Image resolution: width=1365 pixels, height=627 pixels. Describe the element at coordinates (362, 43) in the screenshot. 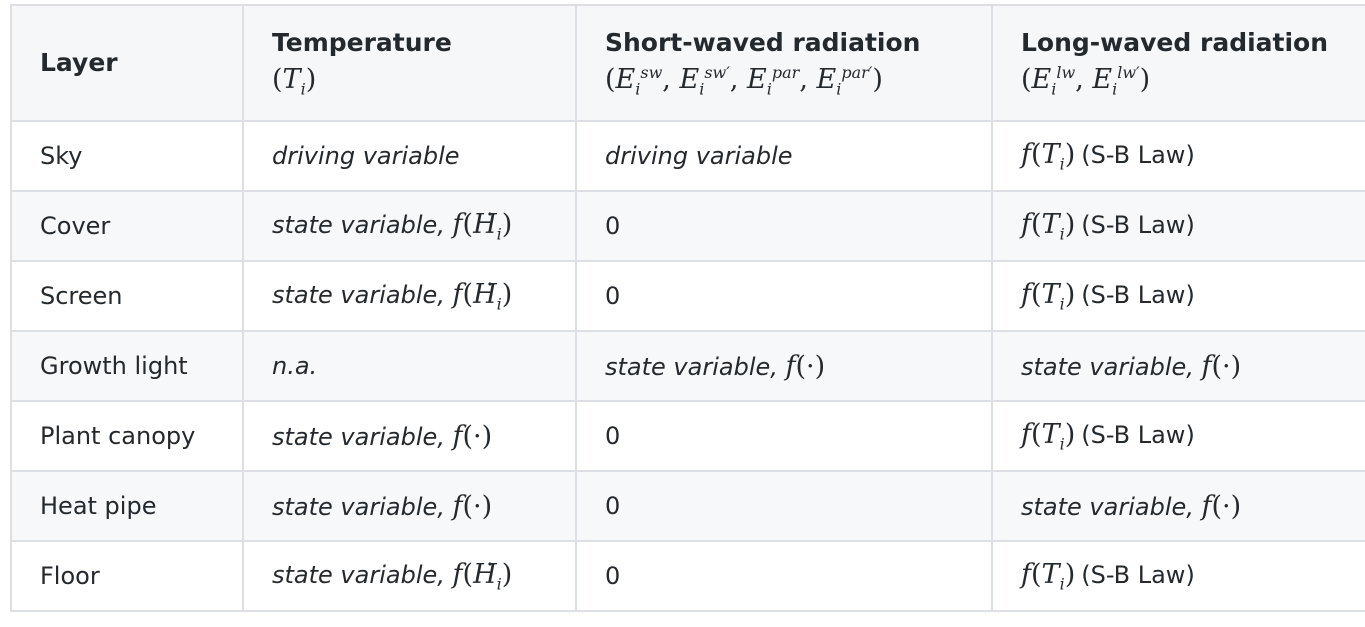

I see `header-temperature-label: Temperature` at that location.